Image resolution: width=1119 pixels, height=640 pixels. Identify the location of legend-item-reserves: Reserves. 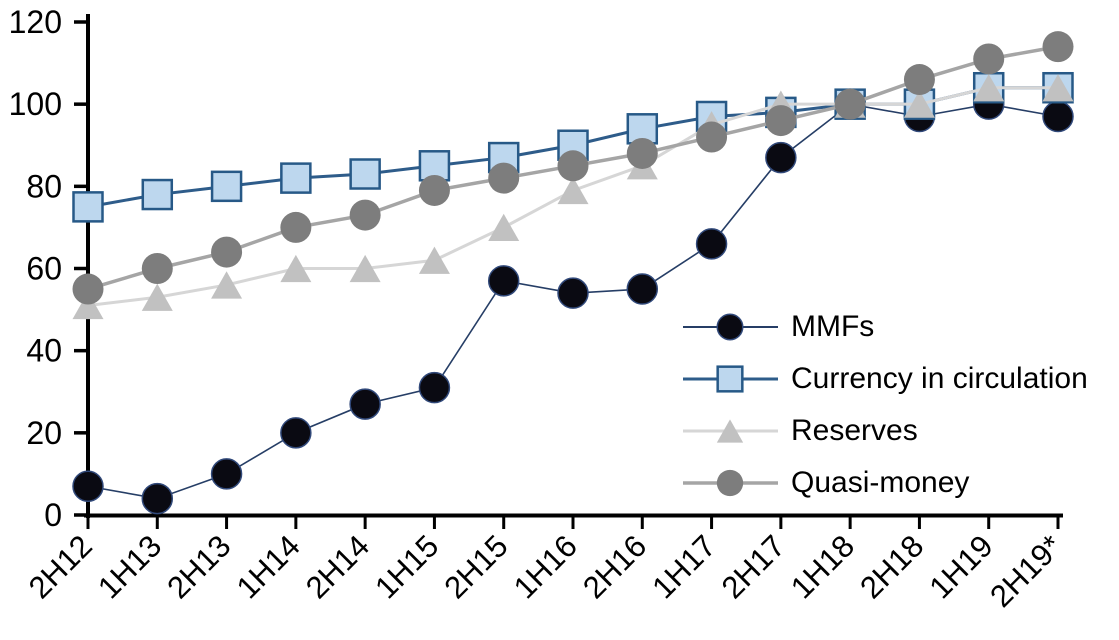
(885, 431).